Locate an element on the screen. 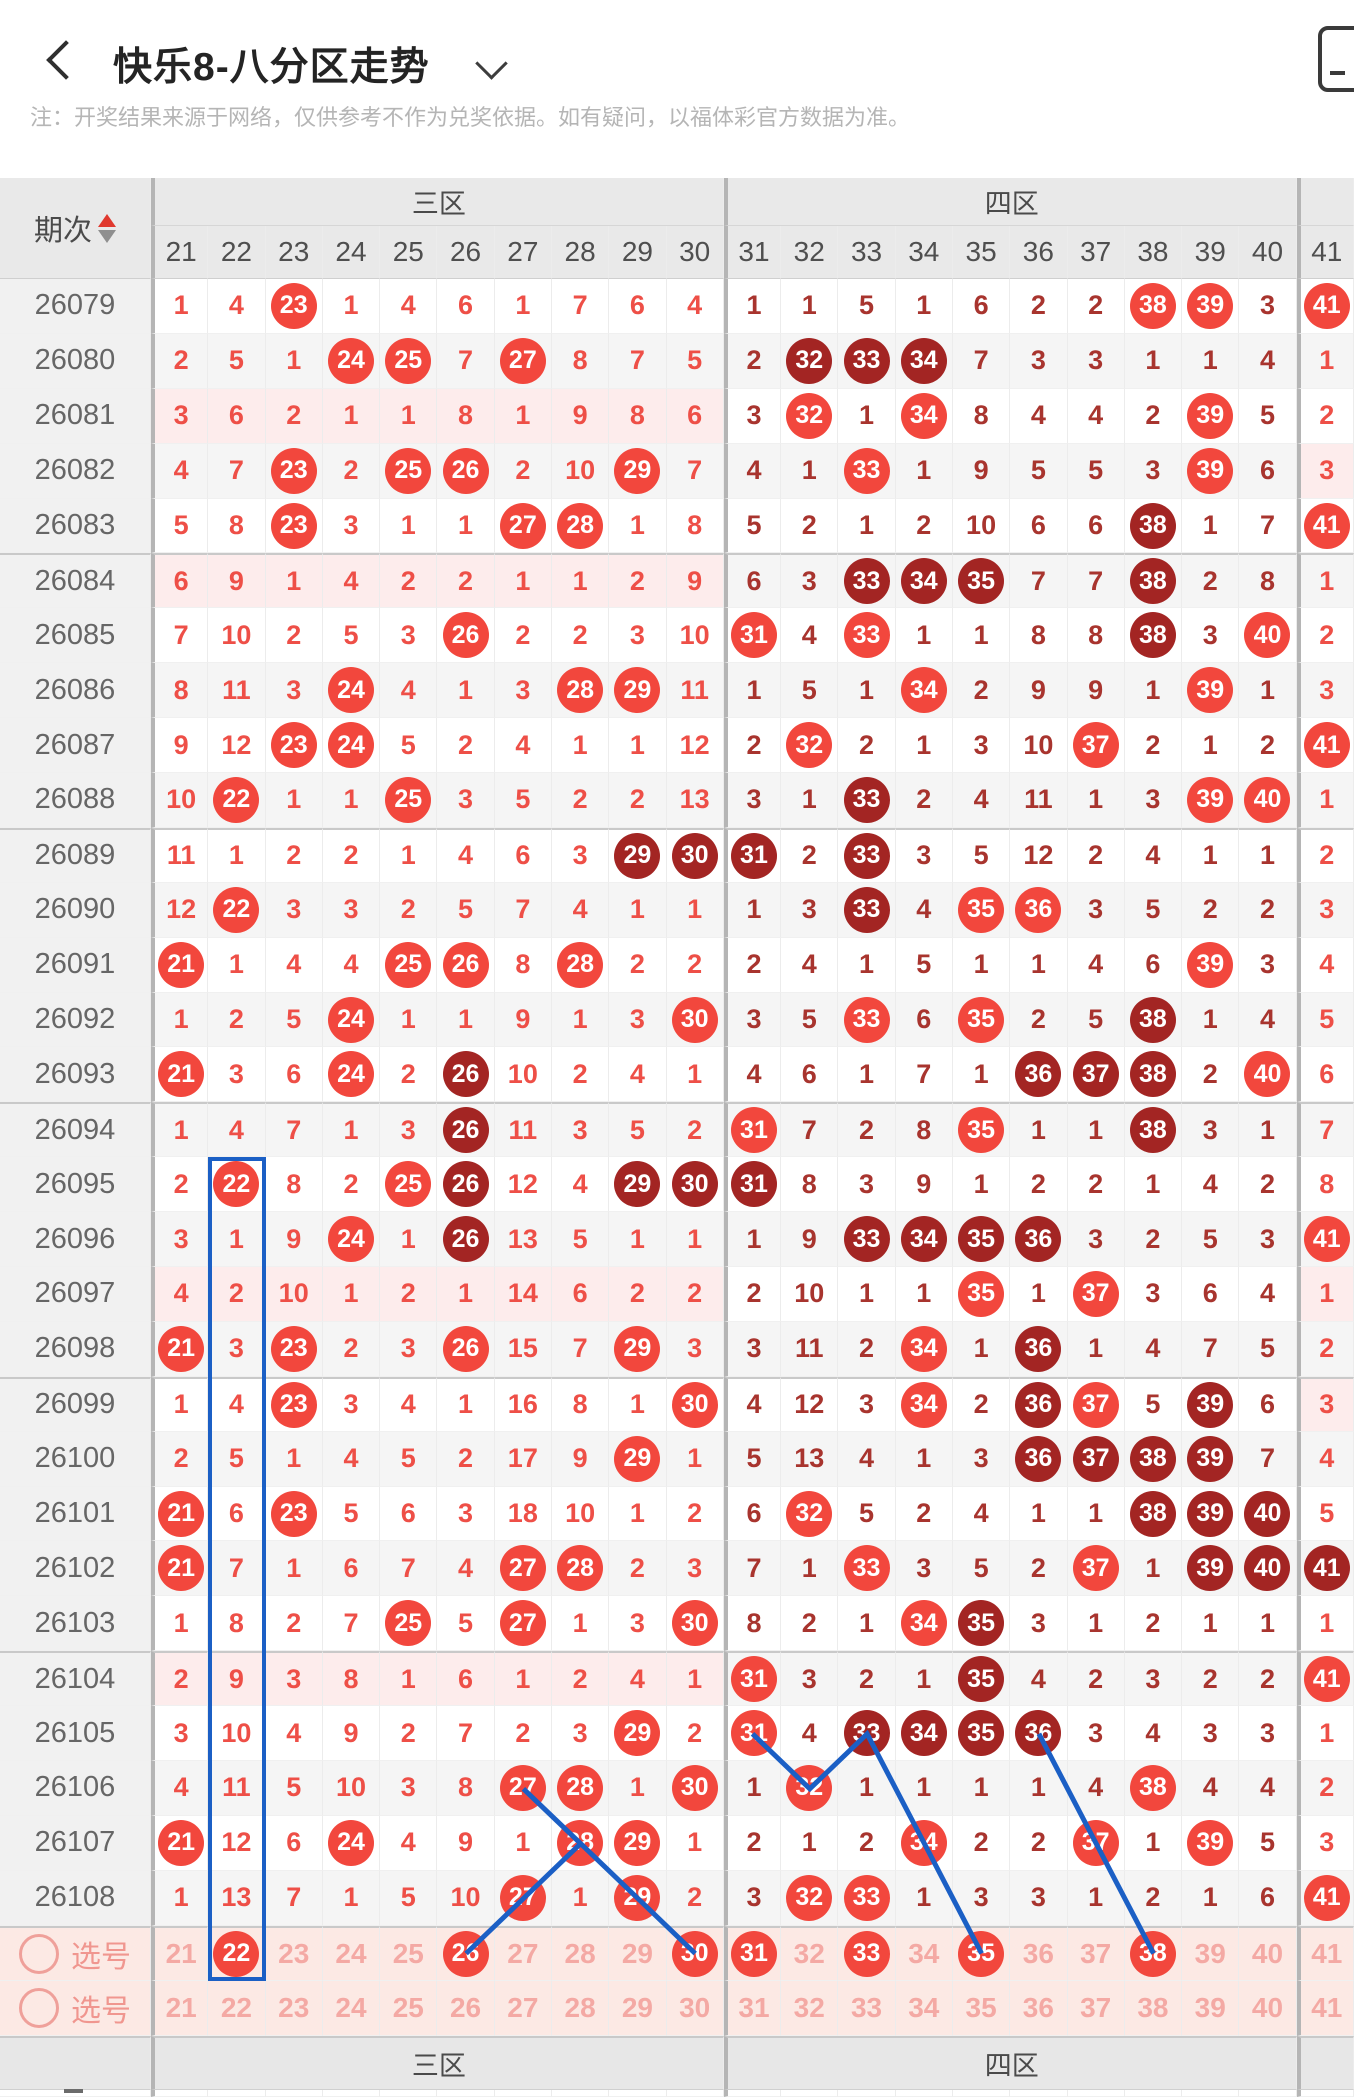 Image resolution: width=1354 pixels, height=2098 pixels. pickable-number: 31 is located at coordinates (754, 2007).